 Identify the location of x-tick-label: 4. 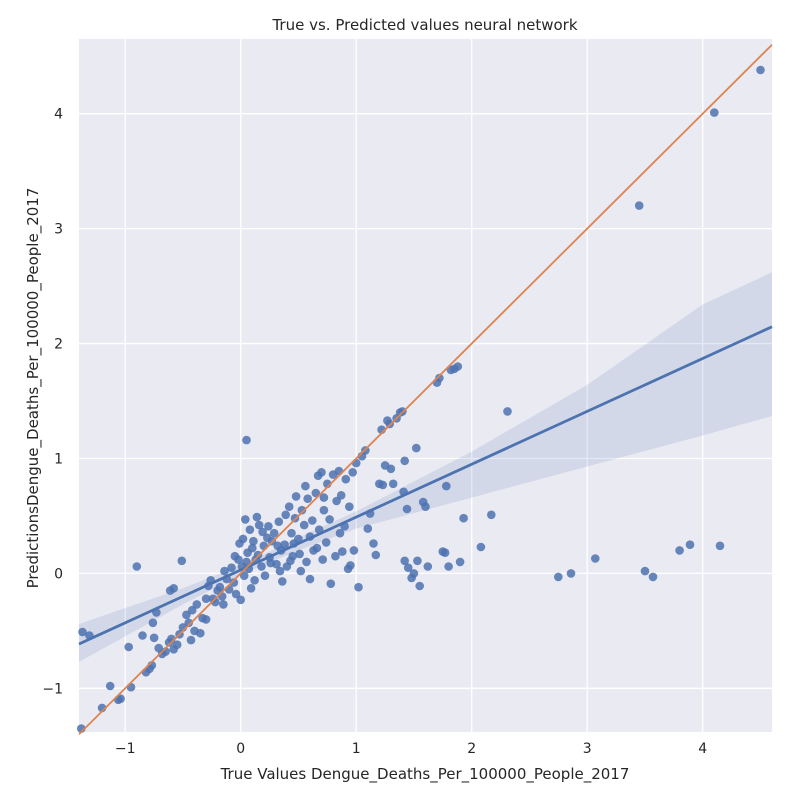
(702, 749).